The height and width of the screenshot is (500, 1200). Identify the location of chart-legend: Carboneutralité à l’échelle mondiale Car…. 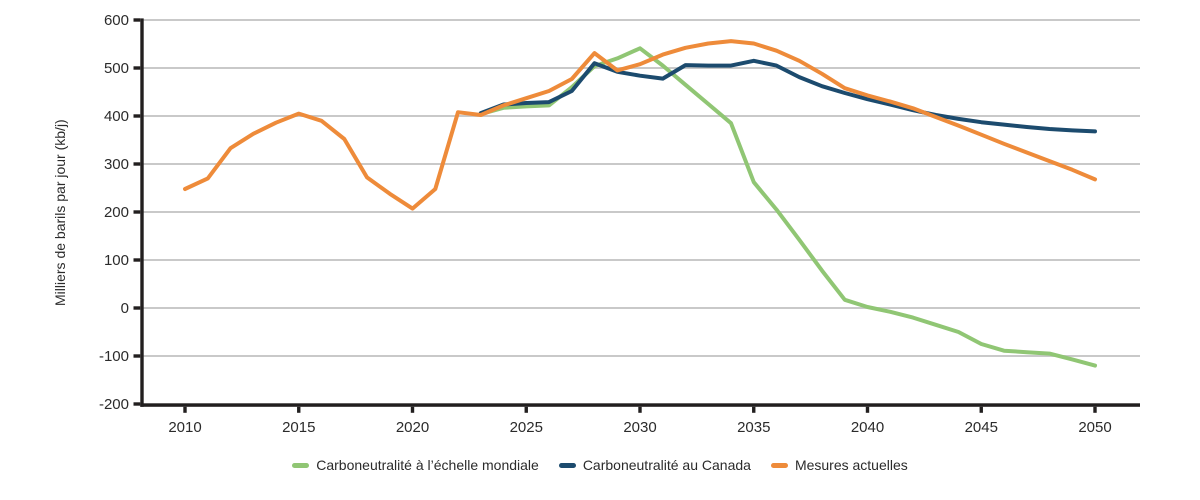
(600, 465).